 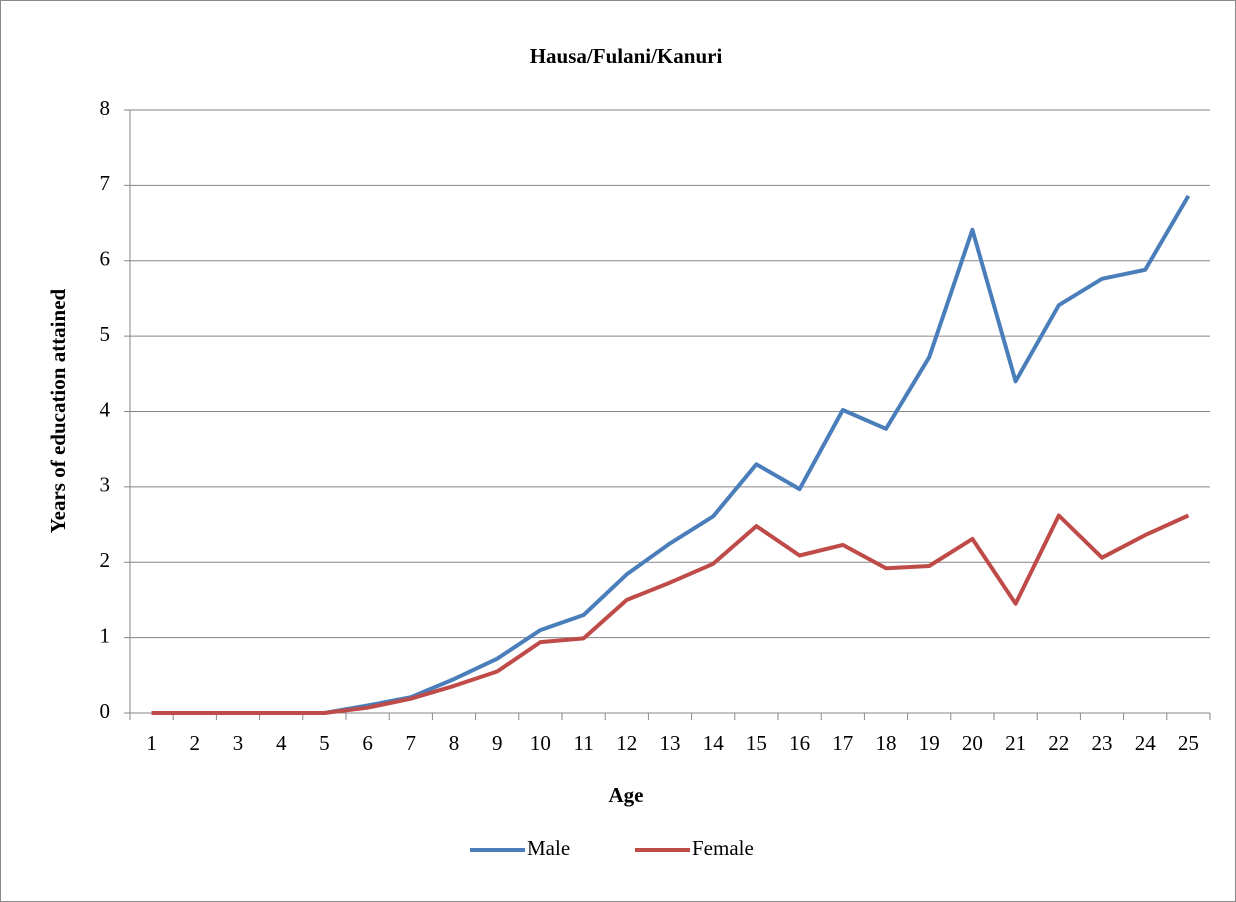 What do you see at coordinates (105, 560) in the screenshot?
I see `y-tick-label: 2` at bounding box center [105, 560].